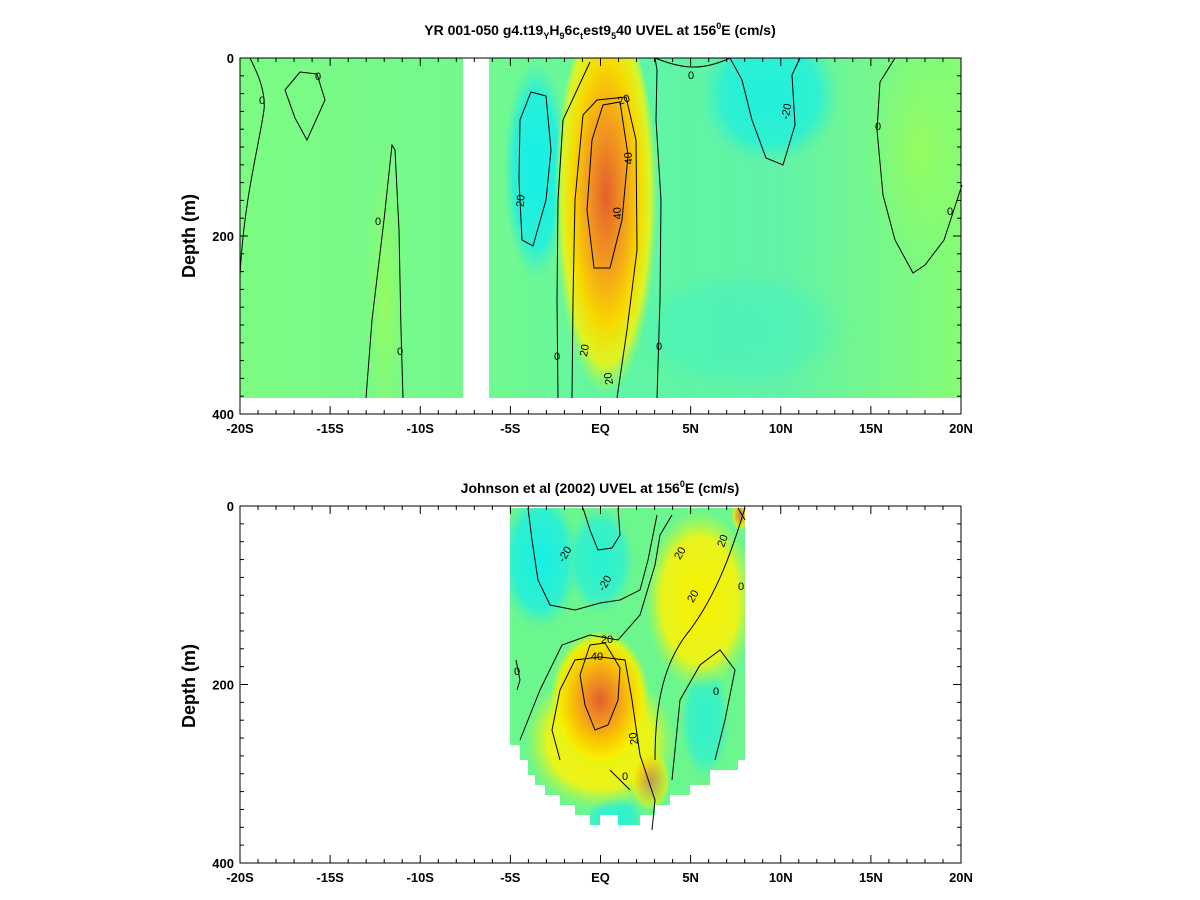 The image size is (1200, 900). I want to click on panel-1-y-axis-label: Depth (m), so click(189, 236).